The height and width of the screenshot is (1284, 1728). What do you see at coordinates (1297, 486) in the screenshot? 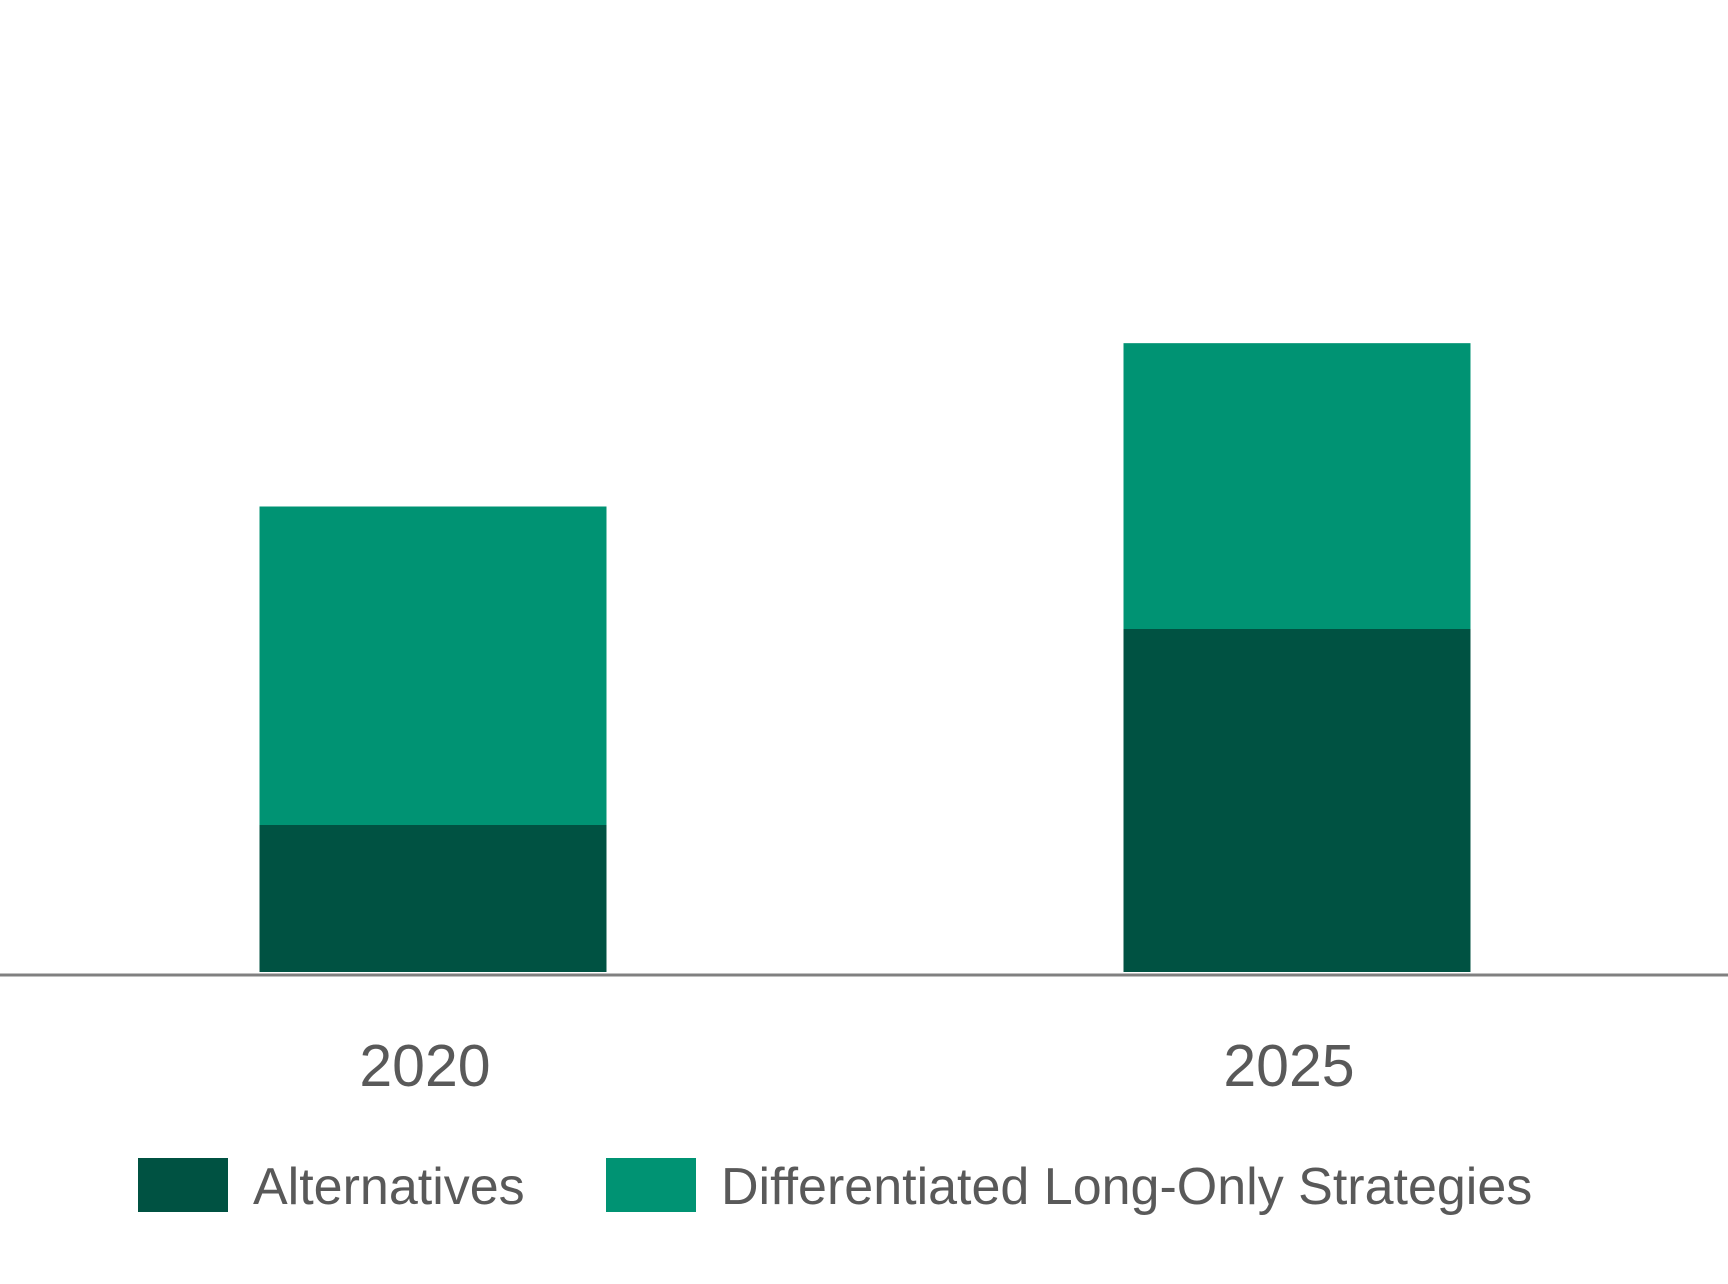
I see `bar-segment-2025-differentiated-long-only` at bounding box center [1297, 486].